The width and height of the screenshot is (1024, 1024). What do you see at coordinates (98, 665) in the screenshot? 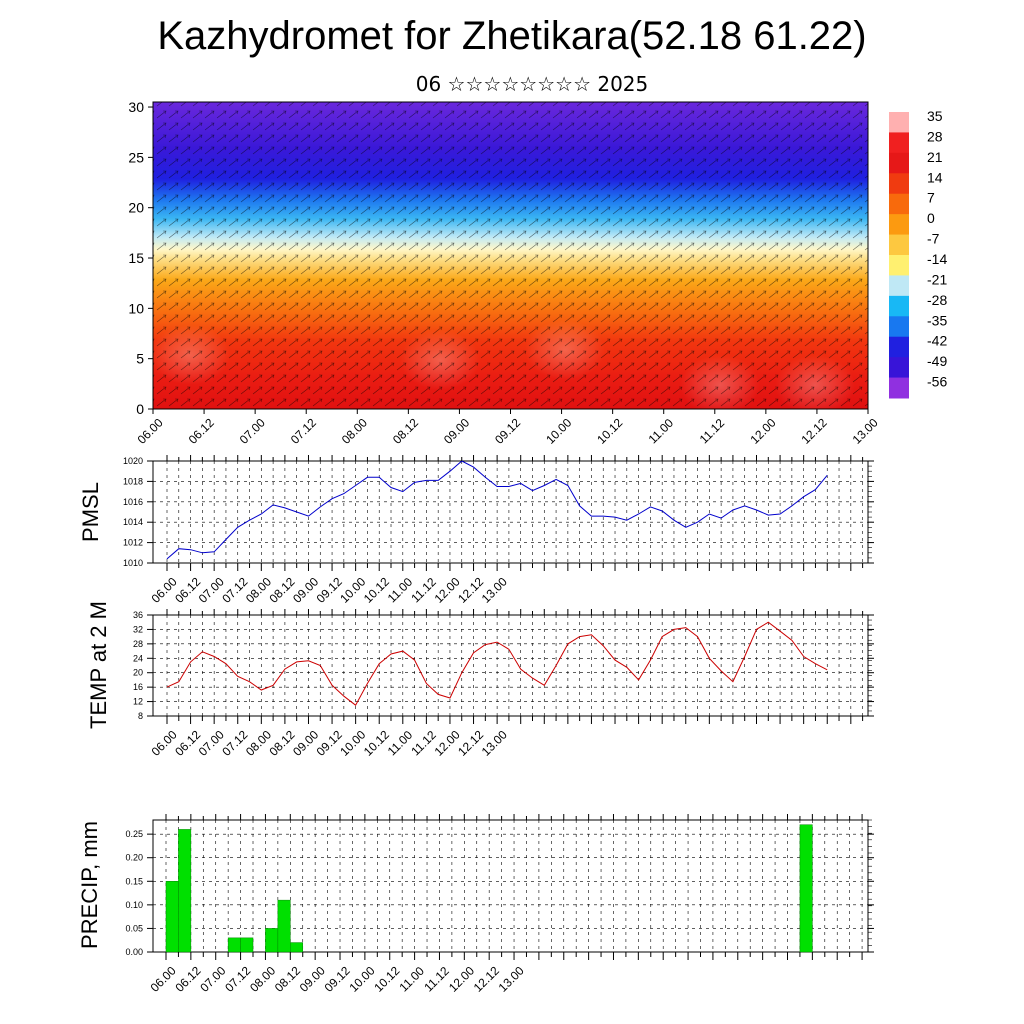
I see `temp-ylabel: TEMP at 2 M` at bounding box center [98, 665].